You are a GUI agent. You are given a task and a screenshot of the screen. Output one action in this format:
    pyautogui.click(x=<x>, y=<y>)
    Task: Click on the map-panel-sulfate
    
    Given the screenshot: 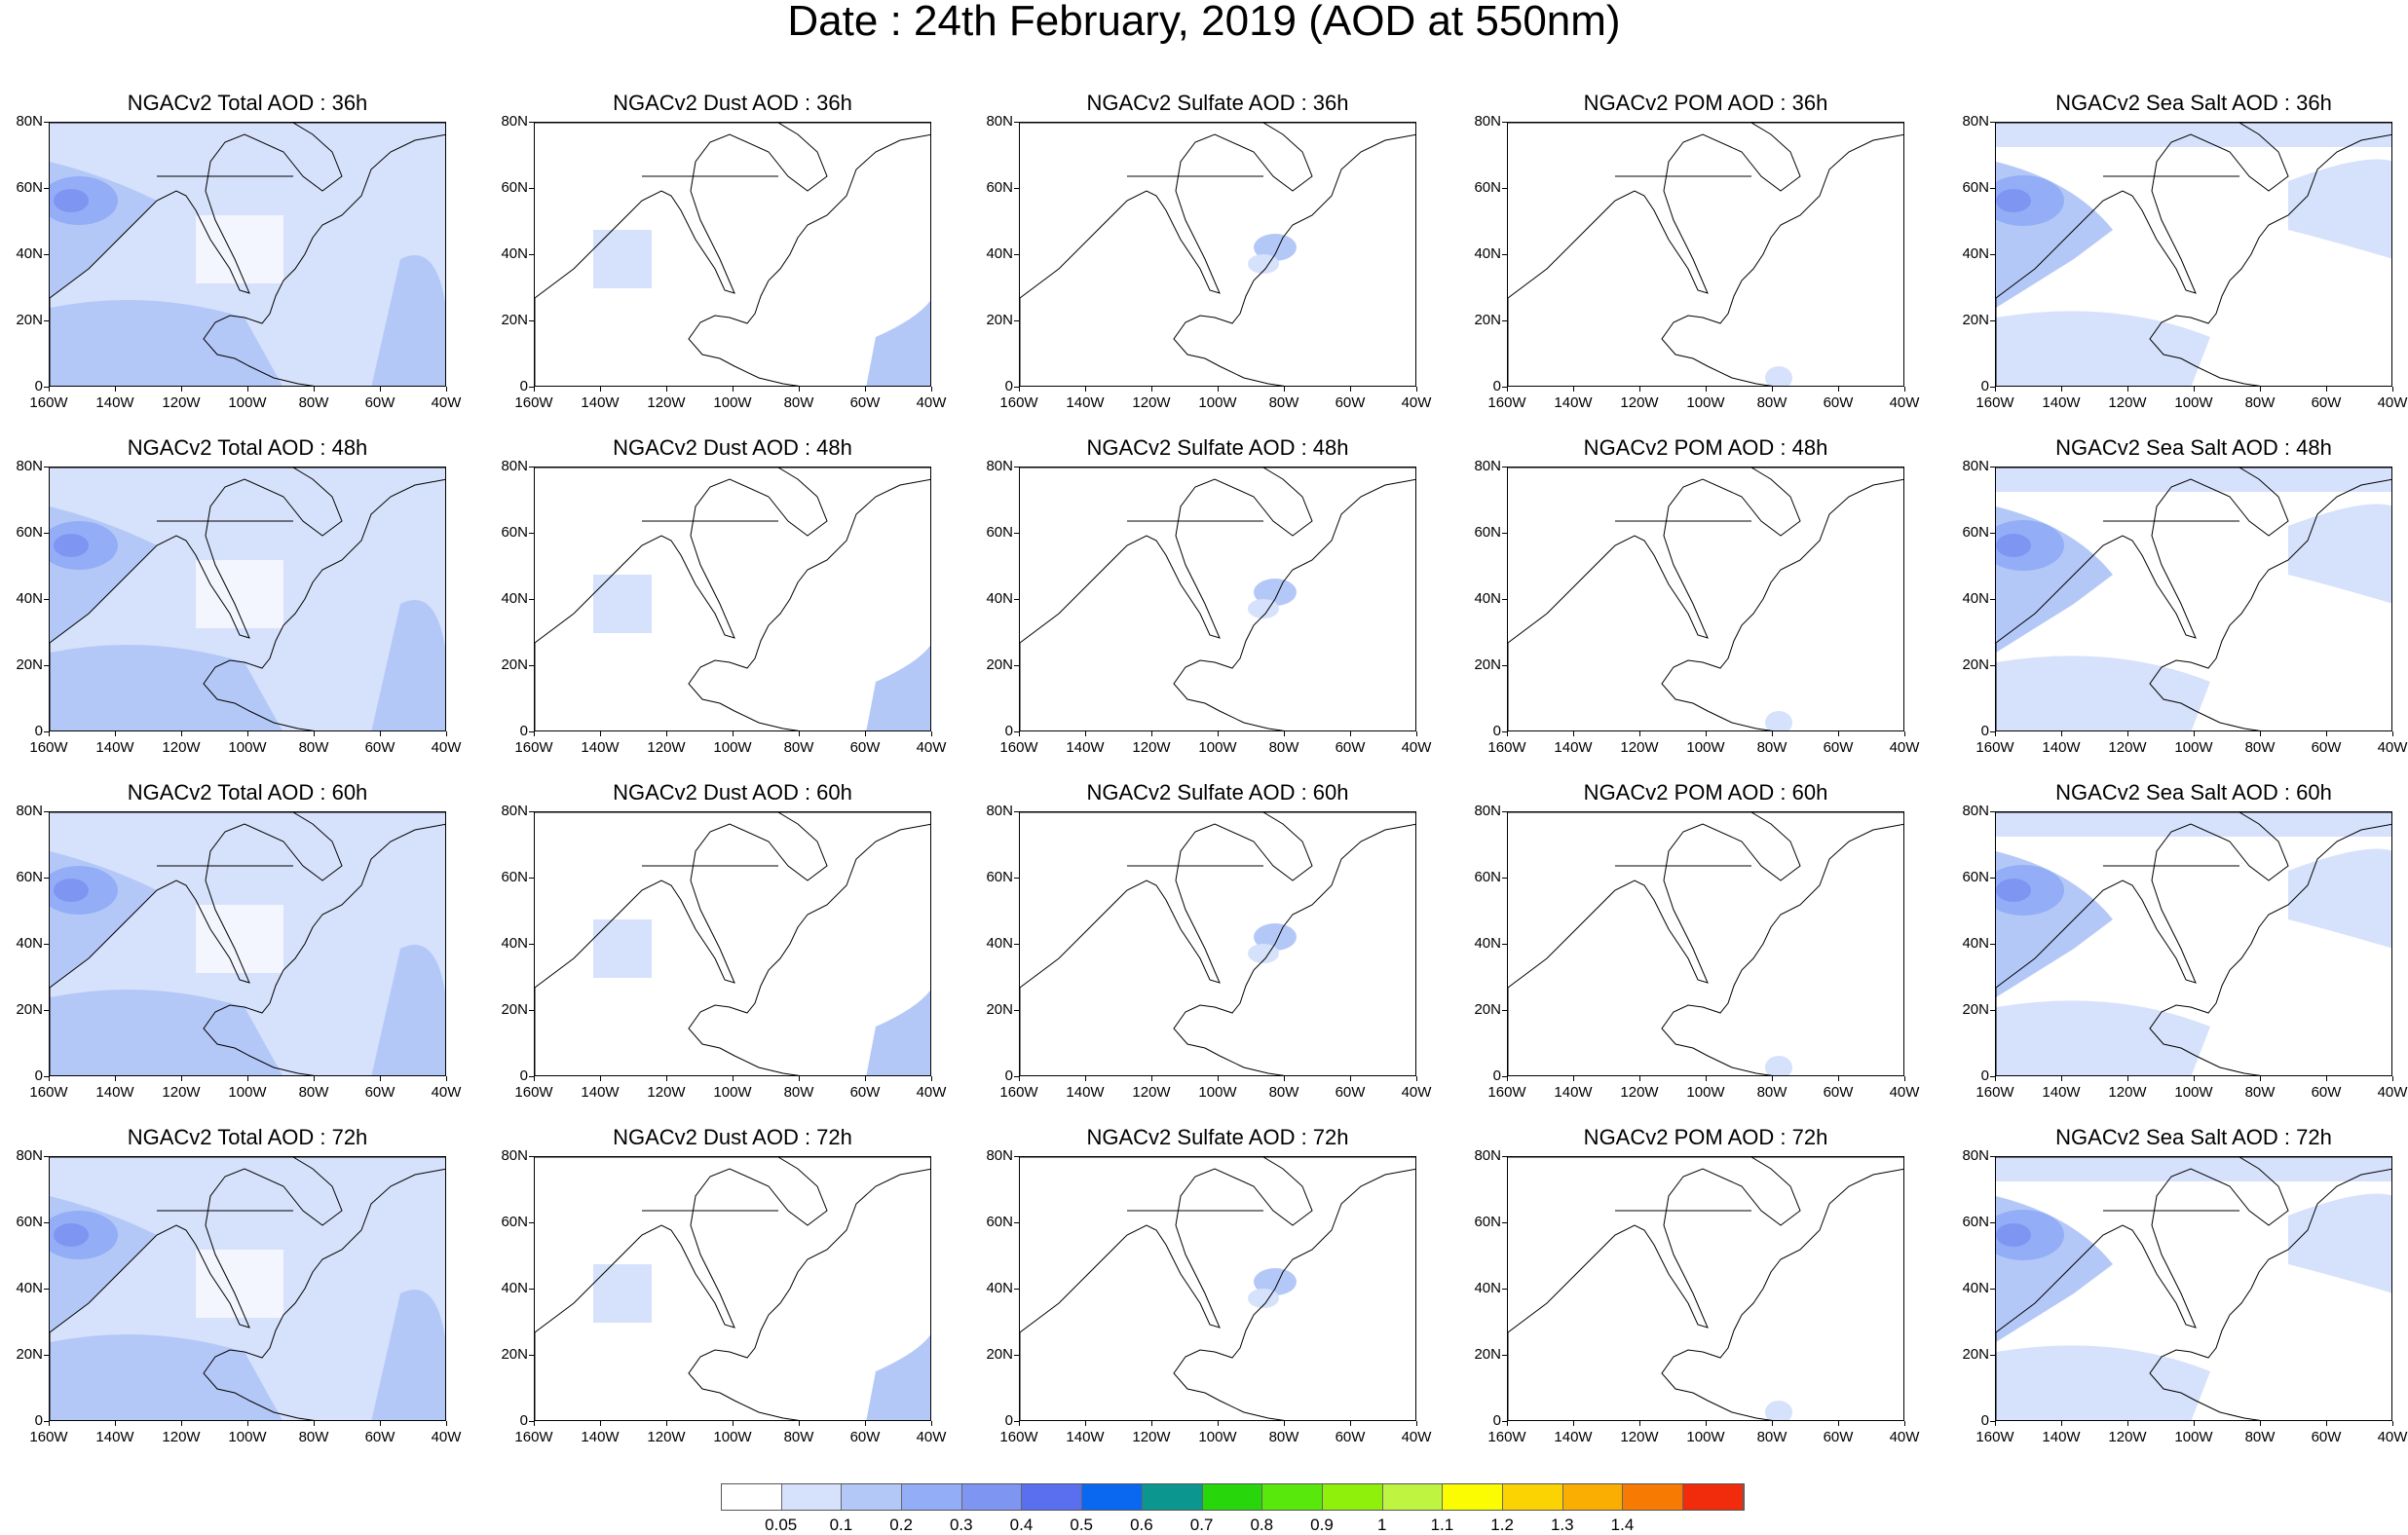 What is the action you would take?
    pyautogui.click(x=1217, y=254)
    